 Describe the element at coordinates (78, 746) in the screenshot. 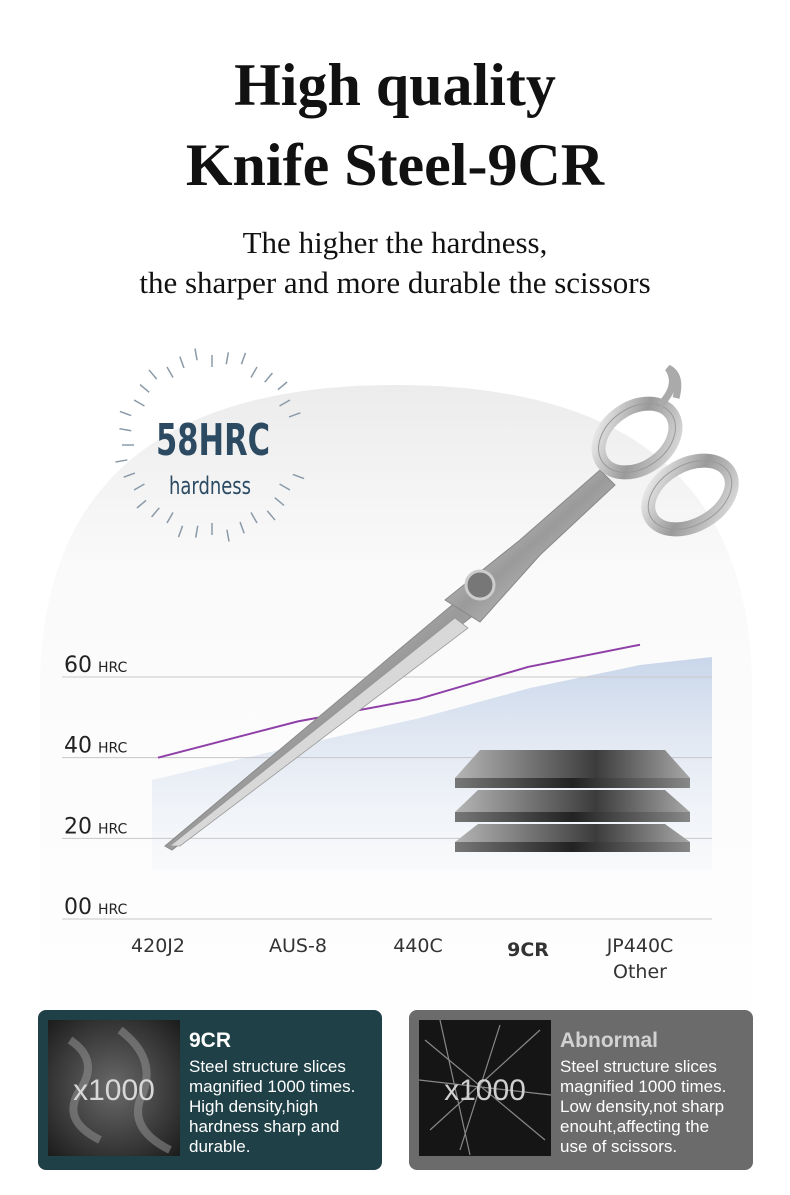

I see `tick-number: 40` at that location.